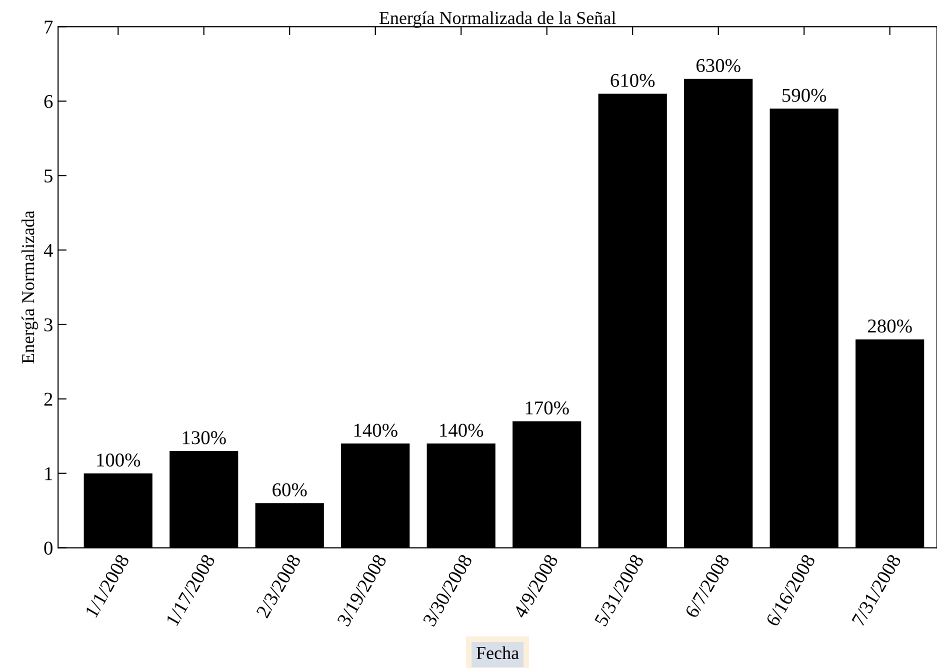 The height and width of the screenshot is (668, 937). I want to click on data-label: 100%, so click(118, 460).